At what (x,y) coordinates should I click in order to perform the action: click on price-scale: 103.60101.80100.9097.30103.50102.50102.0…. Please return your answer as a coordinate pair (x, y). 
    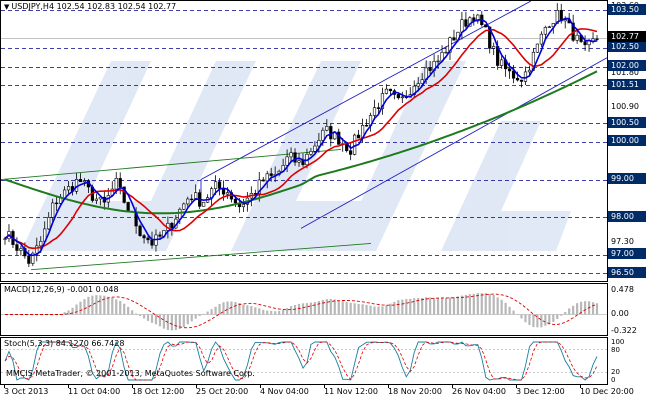
    Looking at the image, I should click on (629, 141).